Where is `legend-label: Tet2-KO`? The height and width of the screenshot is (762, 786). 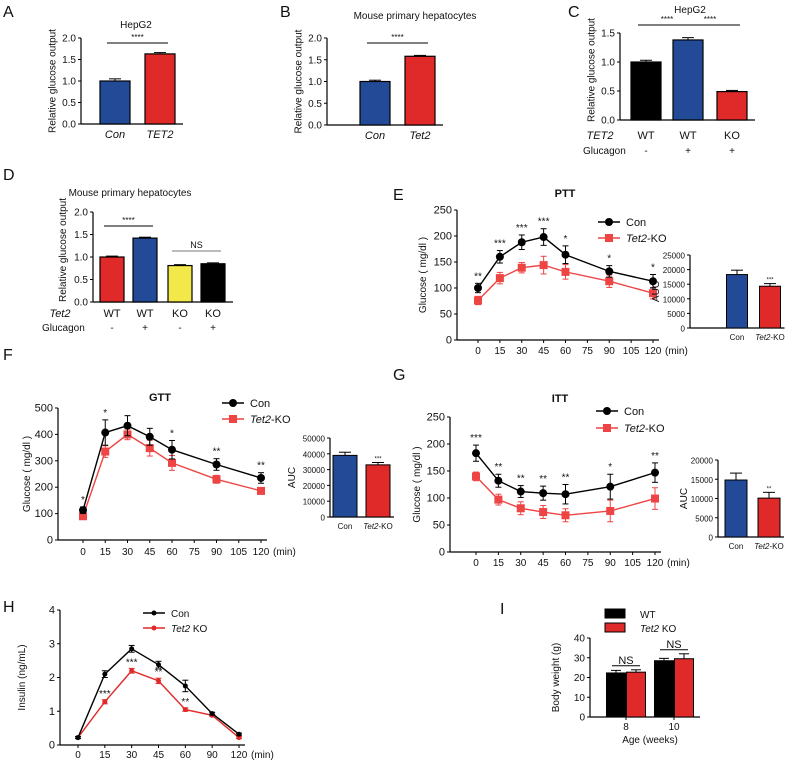
legend-label: Tet2-KO is located at coordinates (270, 420).